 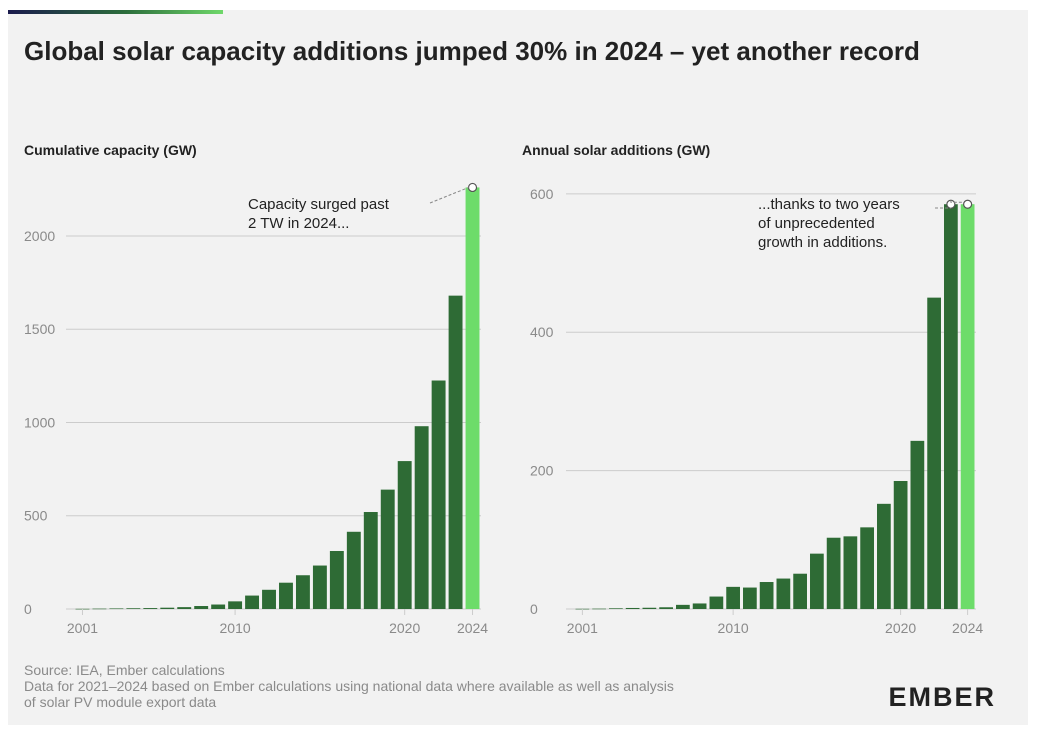 What do you see at coordinates (286, 595) in the screenshot?
I see `cumulative-bar-2013` at bounding box center [286, 595].